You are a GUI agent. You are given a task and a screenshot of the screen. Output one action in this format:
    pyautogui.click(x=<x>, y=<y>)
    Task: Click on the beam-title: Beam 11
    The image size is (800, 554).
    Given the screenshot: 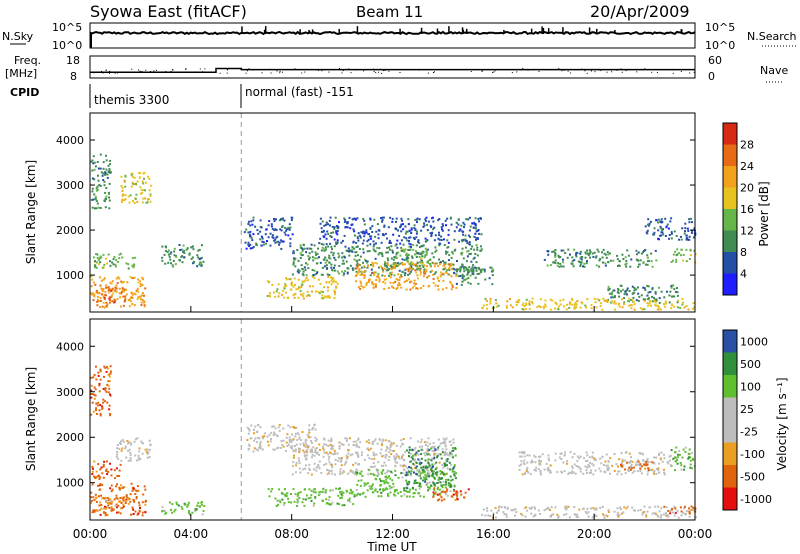 What is the action you would take?
    pyautogui.click(x=389, y=12)
    